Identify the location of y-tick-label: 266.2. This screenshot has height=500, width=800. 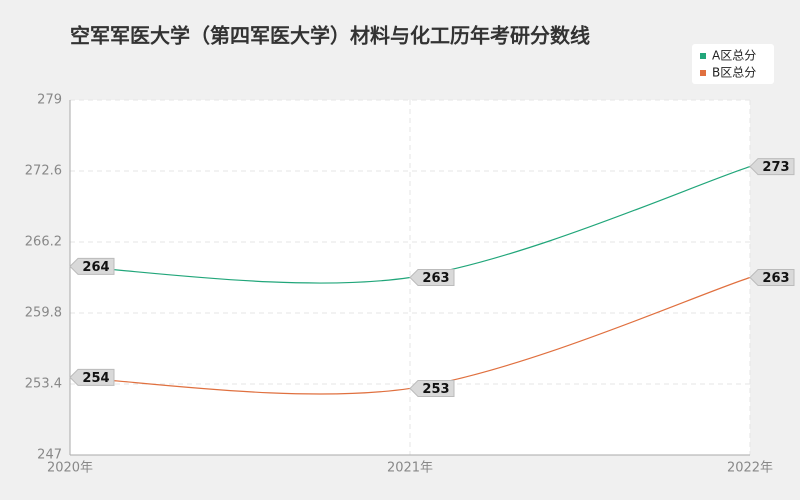
(43, 242).